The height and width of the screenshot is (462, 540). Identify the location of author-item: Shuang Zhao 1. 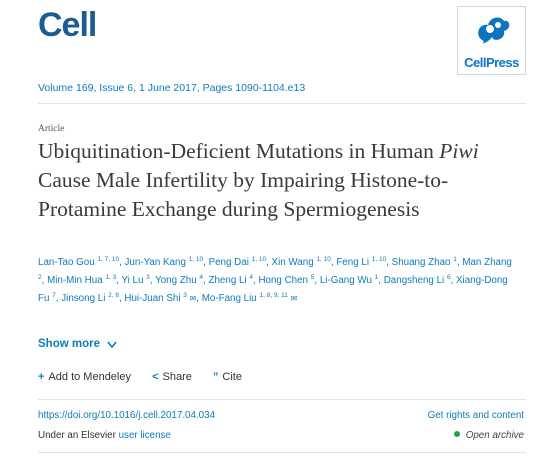
(424, 262).